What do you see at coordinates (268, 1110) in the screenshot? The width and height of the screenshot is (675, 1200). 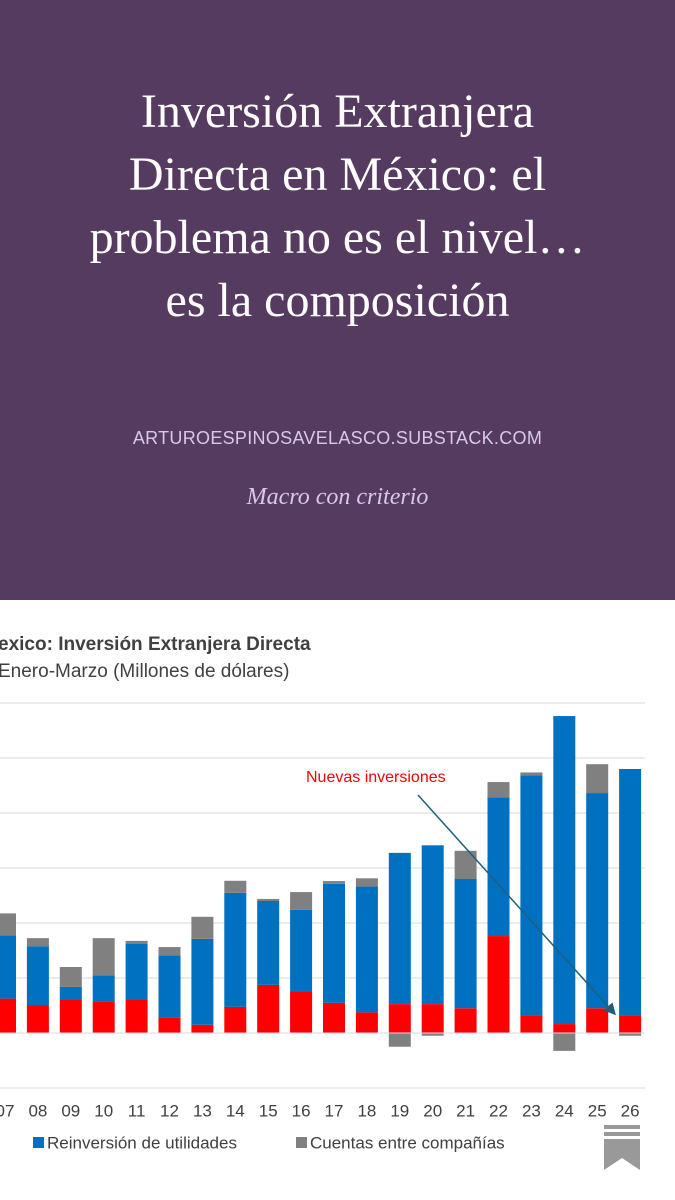 I see `x-tick-label: 15` at bounding box center [268, 1110].